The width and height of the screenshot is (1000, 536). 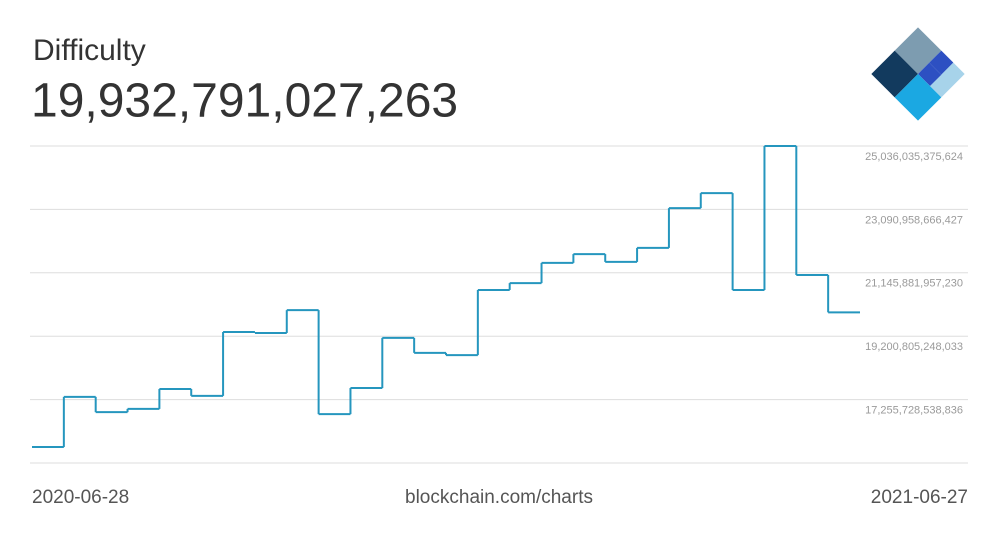 What do you see at coordinates (80, 497) in the screenshot?
I see `x-start-label: 2020-06-28` at bounding box center [80, 497].